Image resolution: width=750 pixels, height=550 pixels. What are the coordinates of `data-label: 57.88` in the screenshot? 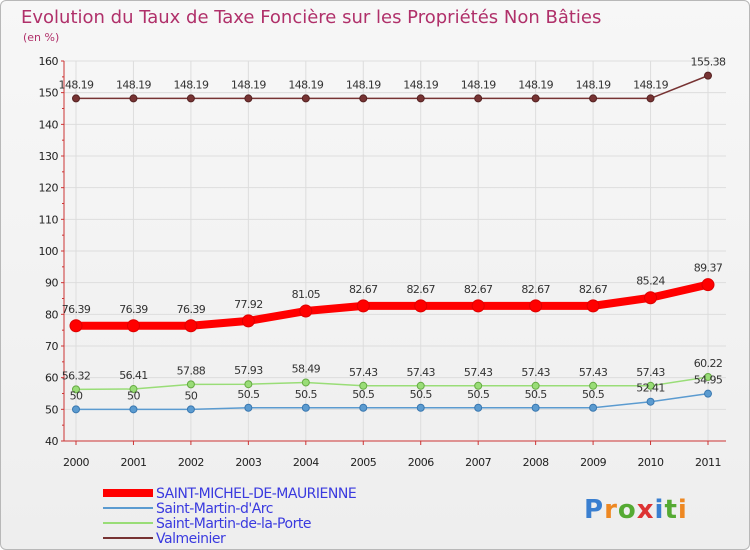 It's located at (191, 370).